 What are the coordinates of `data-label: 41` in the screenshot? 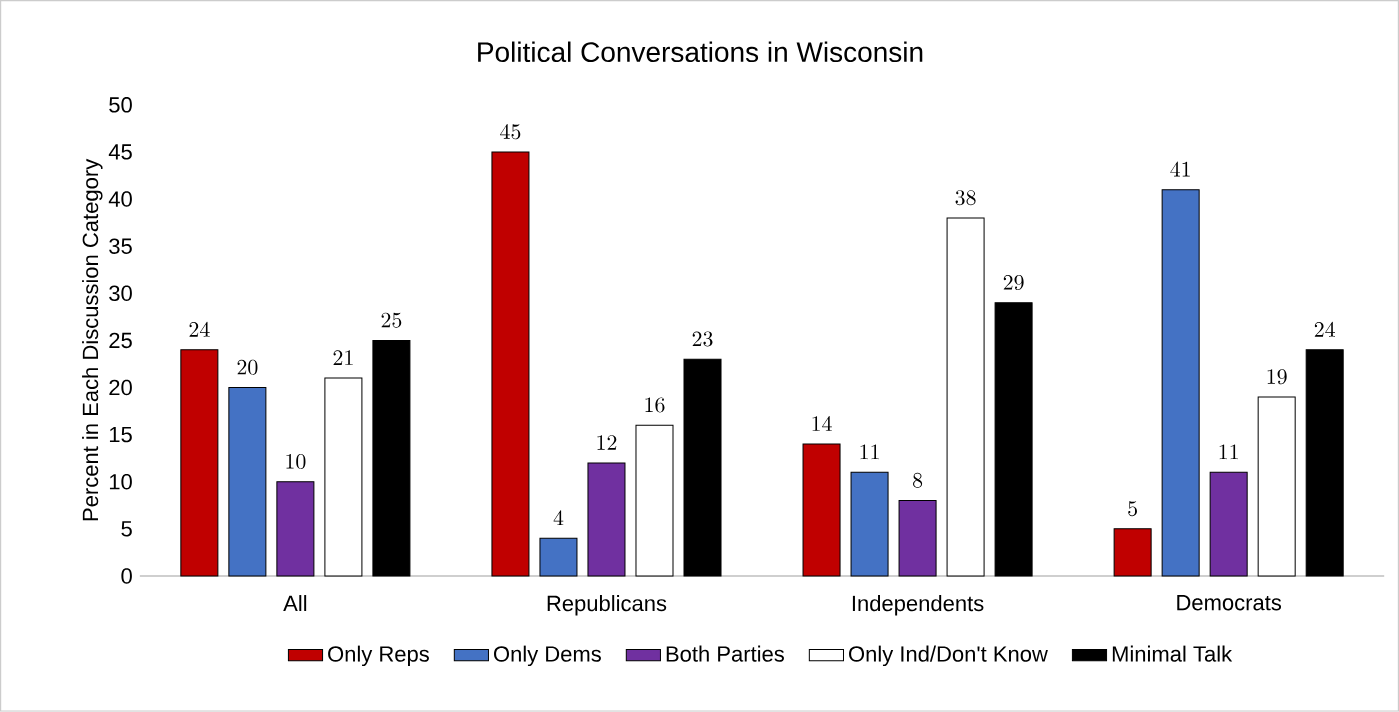 It's located at (1180, 169).